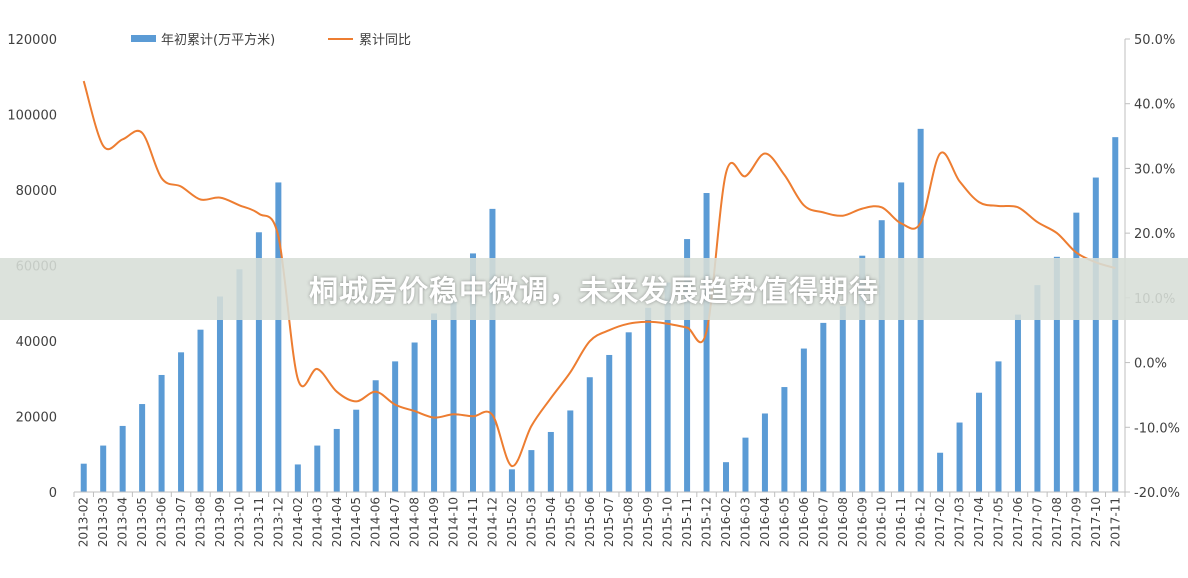  I want to click on x-tick-label: 2014-03, so click(317, 522).